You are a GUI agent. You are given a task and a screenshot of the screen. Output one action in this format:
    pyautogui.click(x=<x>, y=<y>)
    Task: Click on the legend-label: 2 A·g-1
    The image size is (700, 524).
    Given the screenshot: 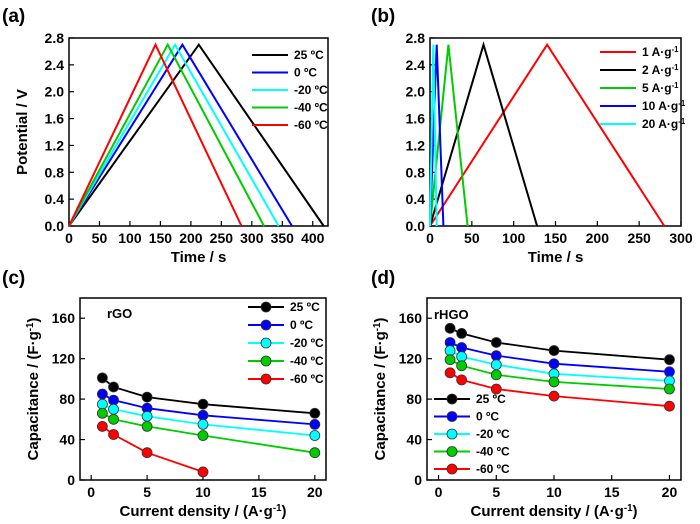 What is the action you would take?
    pyautogui.click(x=660, y=70)
    